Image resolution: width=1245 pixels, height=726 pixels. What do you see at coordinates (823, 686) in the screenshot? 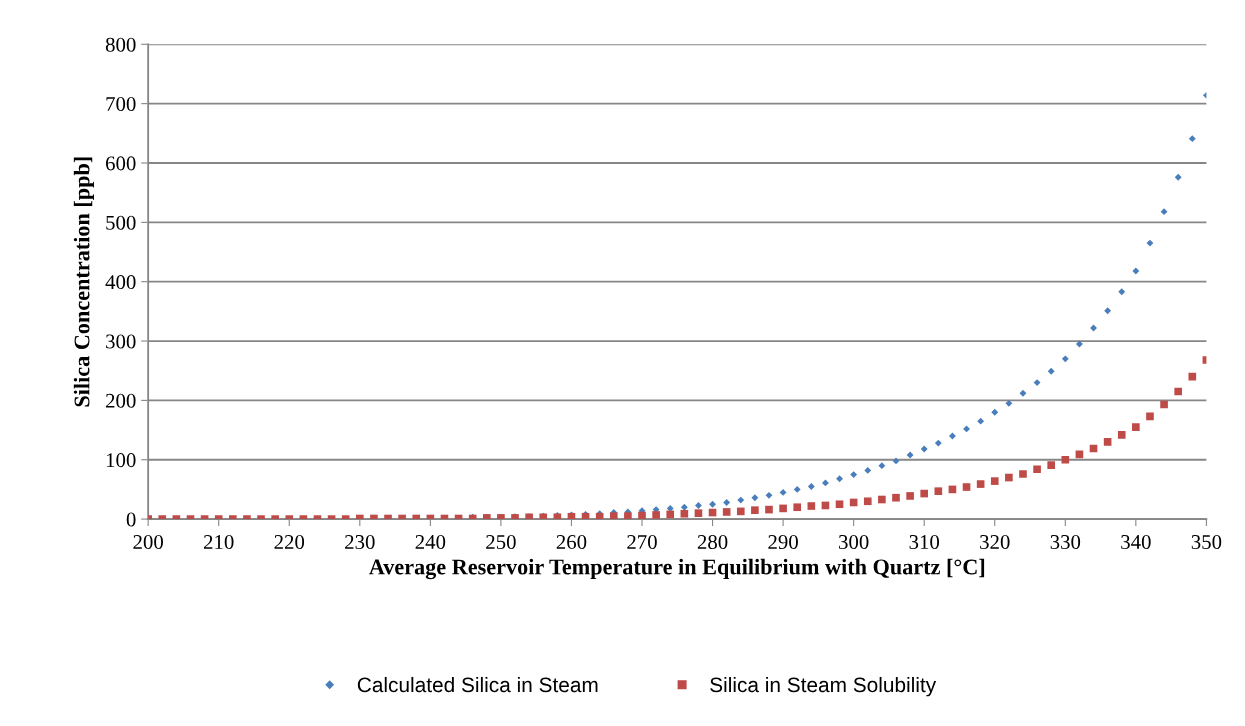
I see `legend-label: Silica in Steam Solubility` at bounding box center [823, 686].